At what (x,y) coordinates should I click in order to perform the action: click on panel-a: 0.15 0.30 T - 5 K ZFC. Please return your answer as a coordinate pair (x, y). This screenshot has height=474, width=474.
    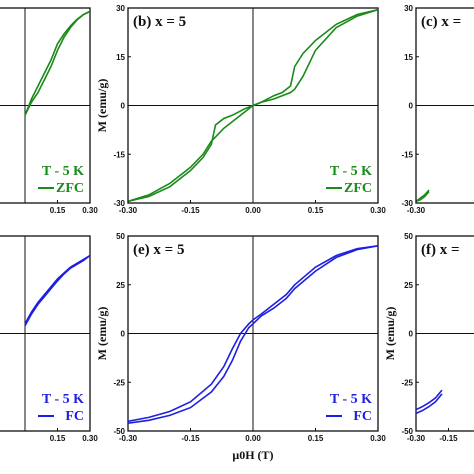
    Looking at the image, I should click on (49, 111).